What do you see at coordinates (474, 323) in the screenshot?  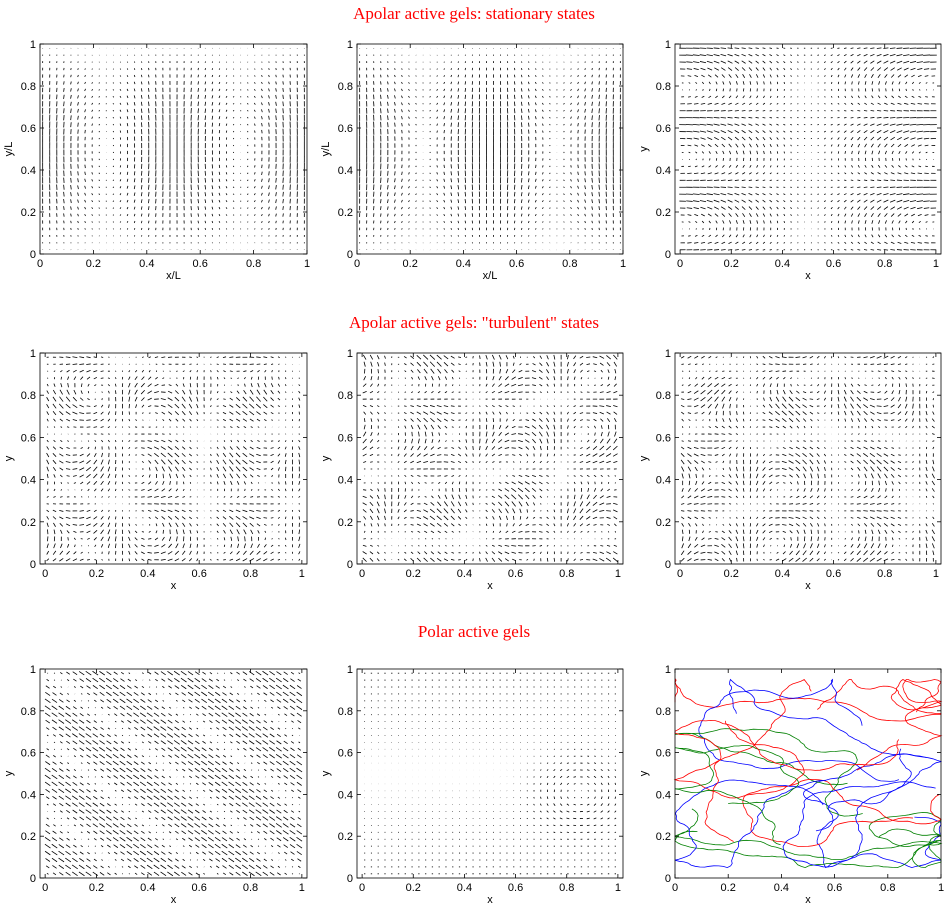 I see `section-title-turbulent: Apolar active gels: "turbulent" states` at bounding box center [474, 323].